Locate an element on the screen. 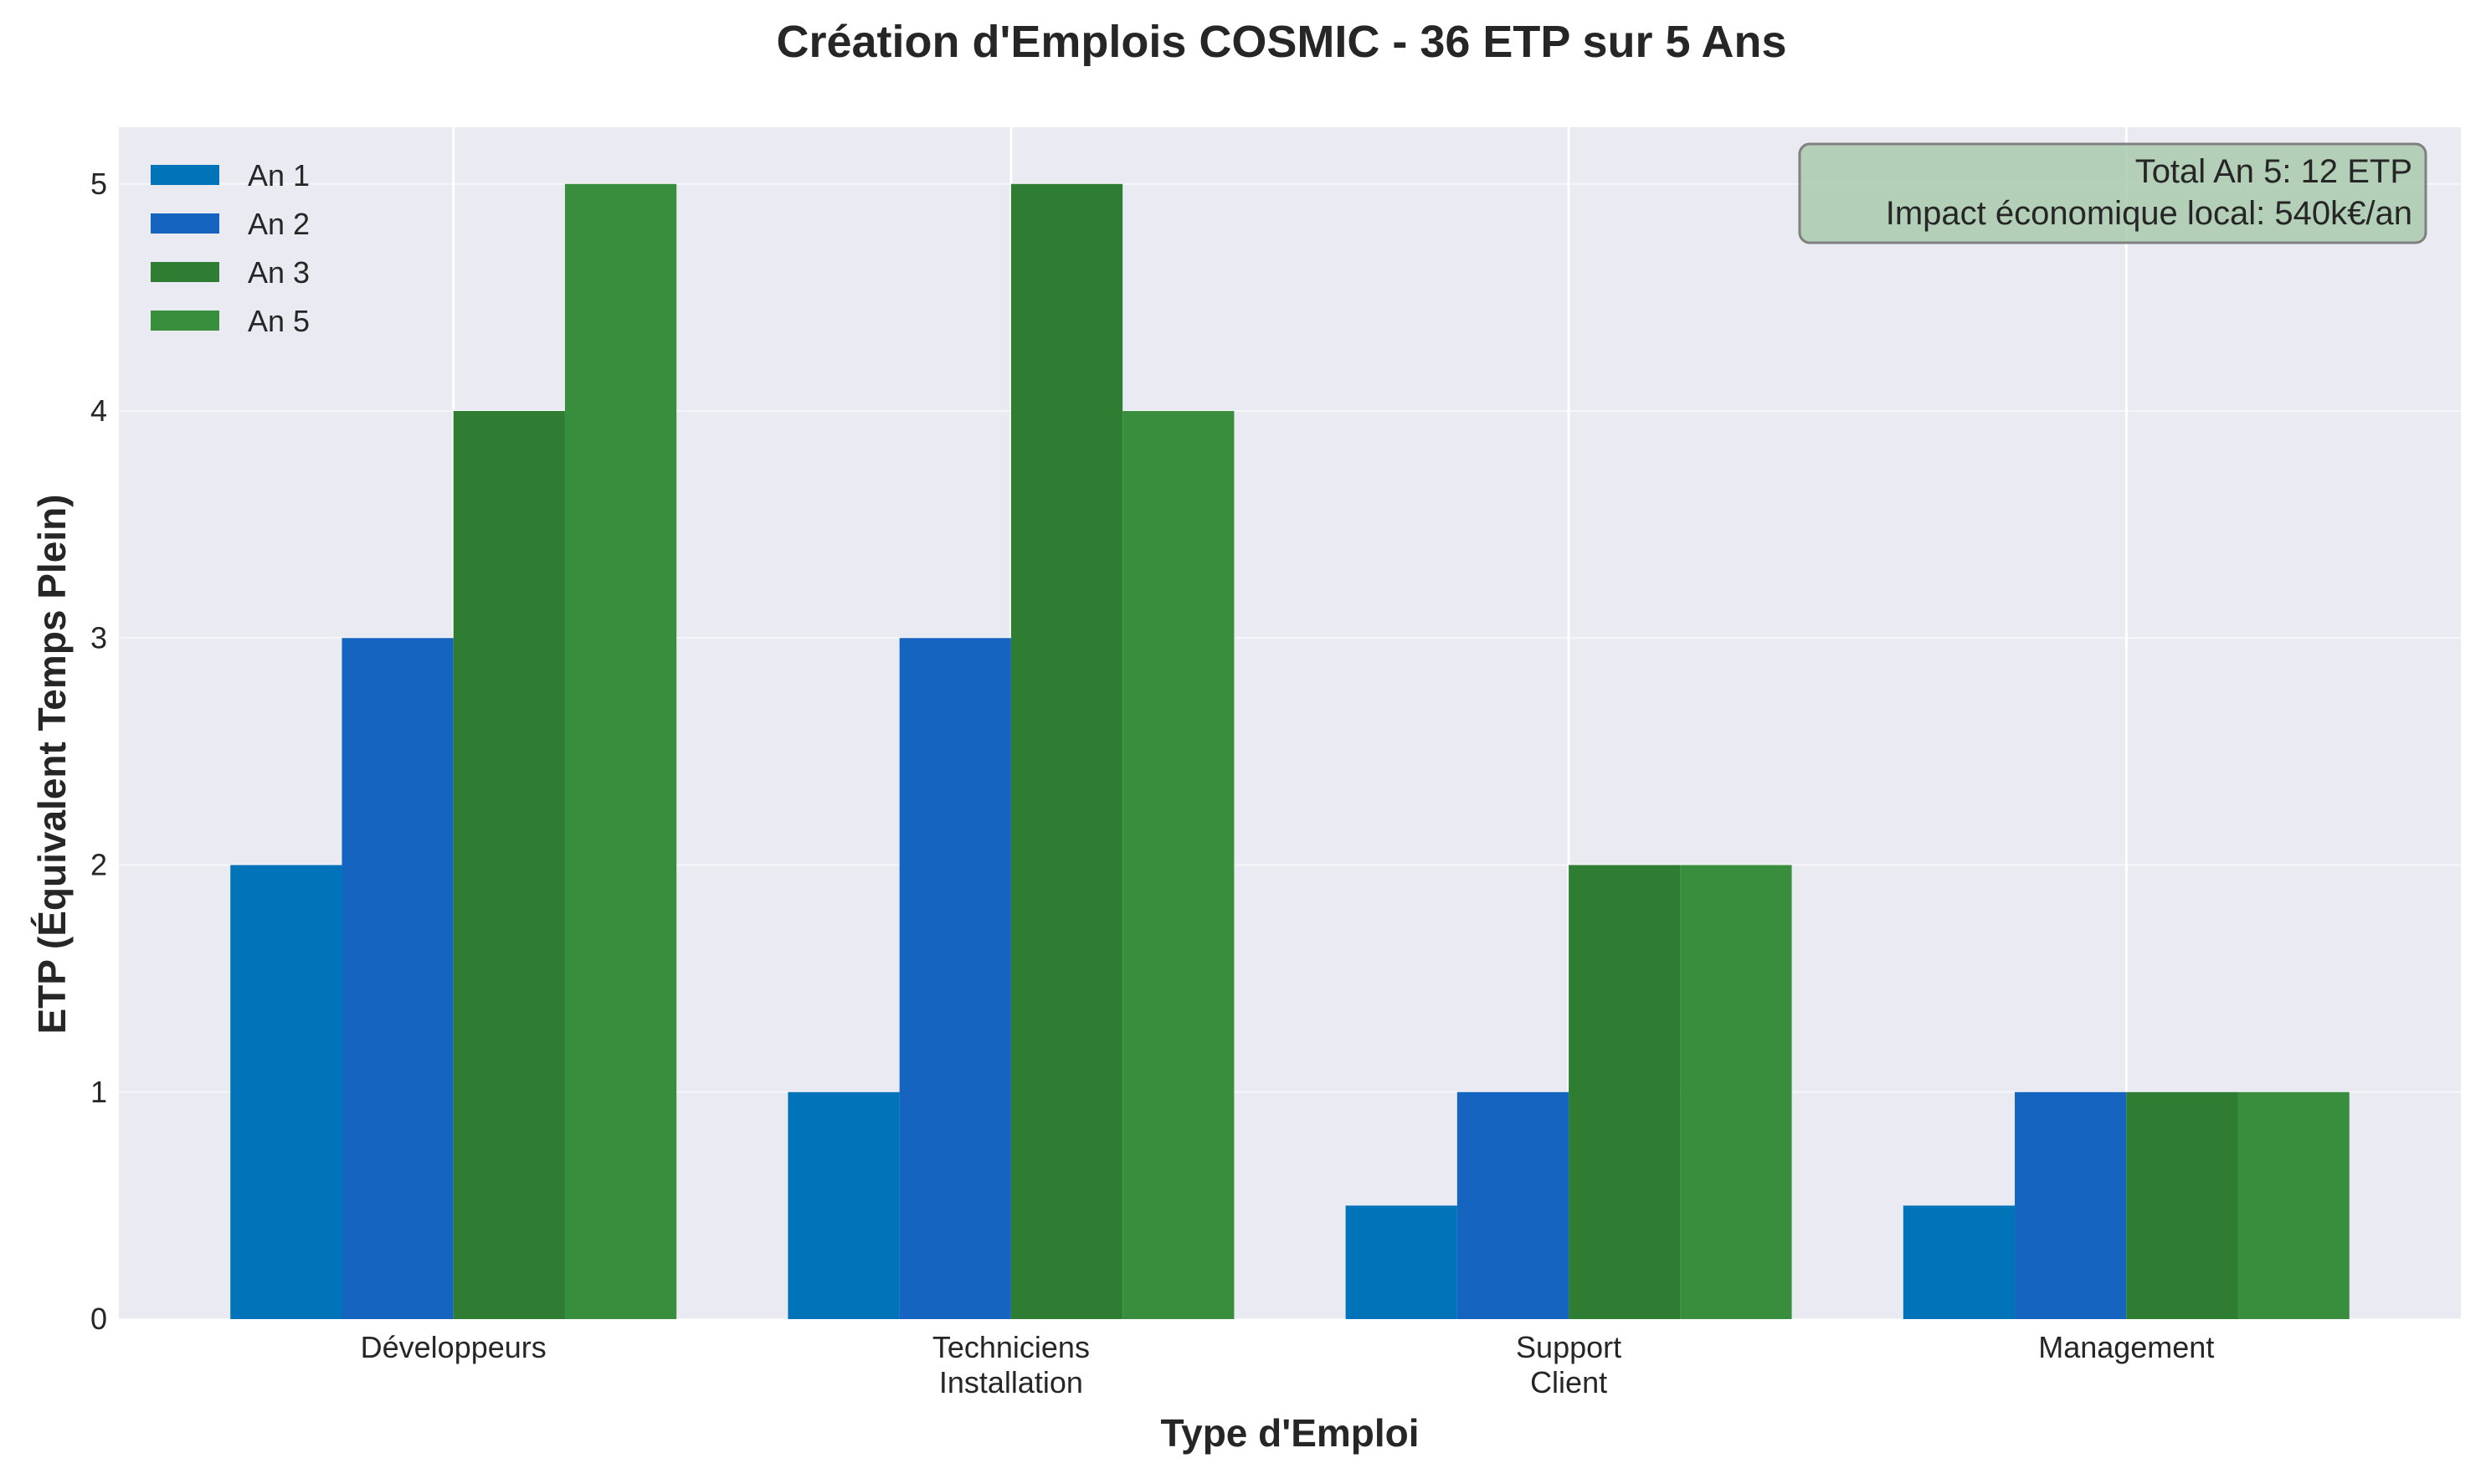 Image resolution: width=2486 pixels, height=1484 pixels. x-tick-label: Techniciens is located at coordinates (1011, 1347).